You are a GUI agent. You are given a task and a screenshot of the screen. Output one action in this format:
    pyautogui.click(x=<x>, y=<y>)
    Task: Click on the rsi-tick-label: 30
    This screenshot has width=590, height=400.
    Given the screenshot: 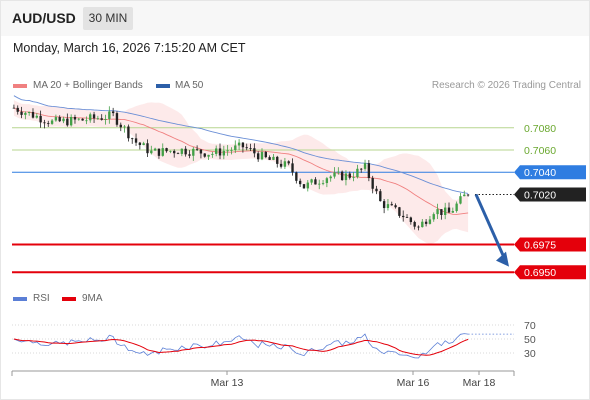 What is the action you would take?
    pyautogui.click(x=530, y=354)
    